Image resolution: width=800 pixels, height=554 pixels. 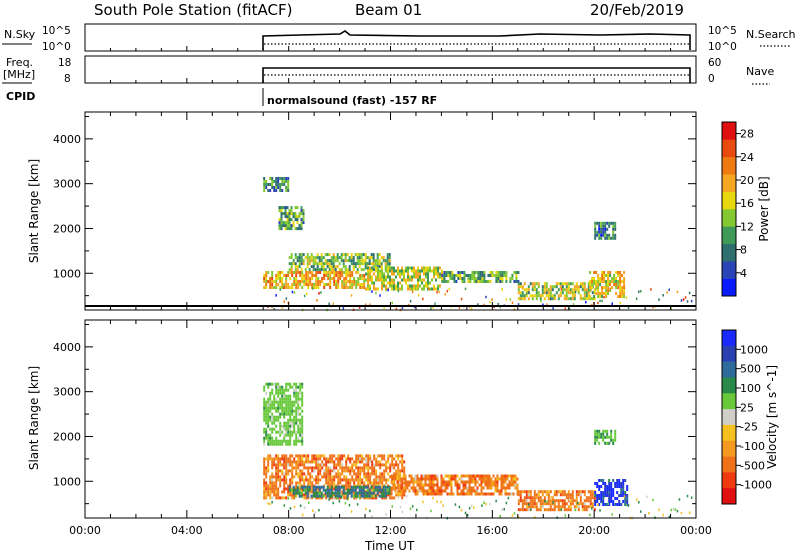 I want to click on power-ytick-label: 4000, so click(x=67, y=139).